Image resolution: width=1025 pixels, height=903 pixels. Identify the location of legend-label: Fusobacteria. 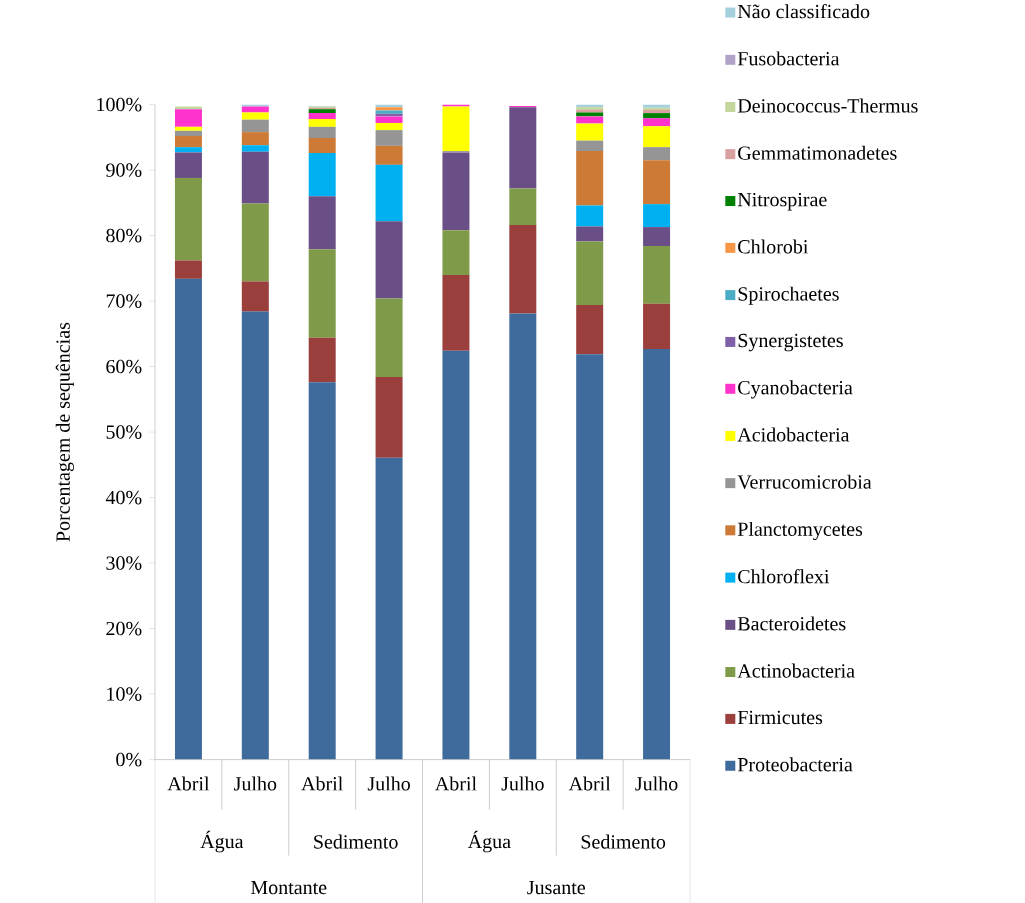
(788, 58).